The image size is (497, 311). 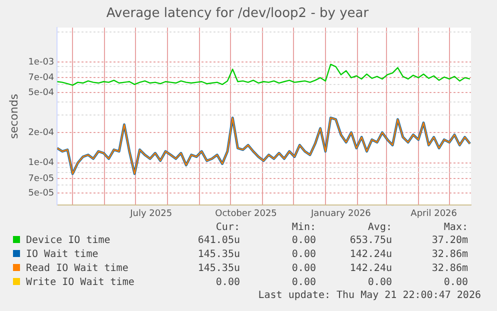 I want to click on y-tick-label: 1e-04, so click(x=41, y=163).